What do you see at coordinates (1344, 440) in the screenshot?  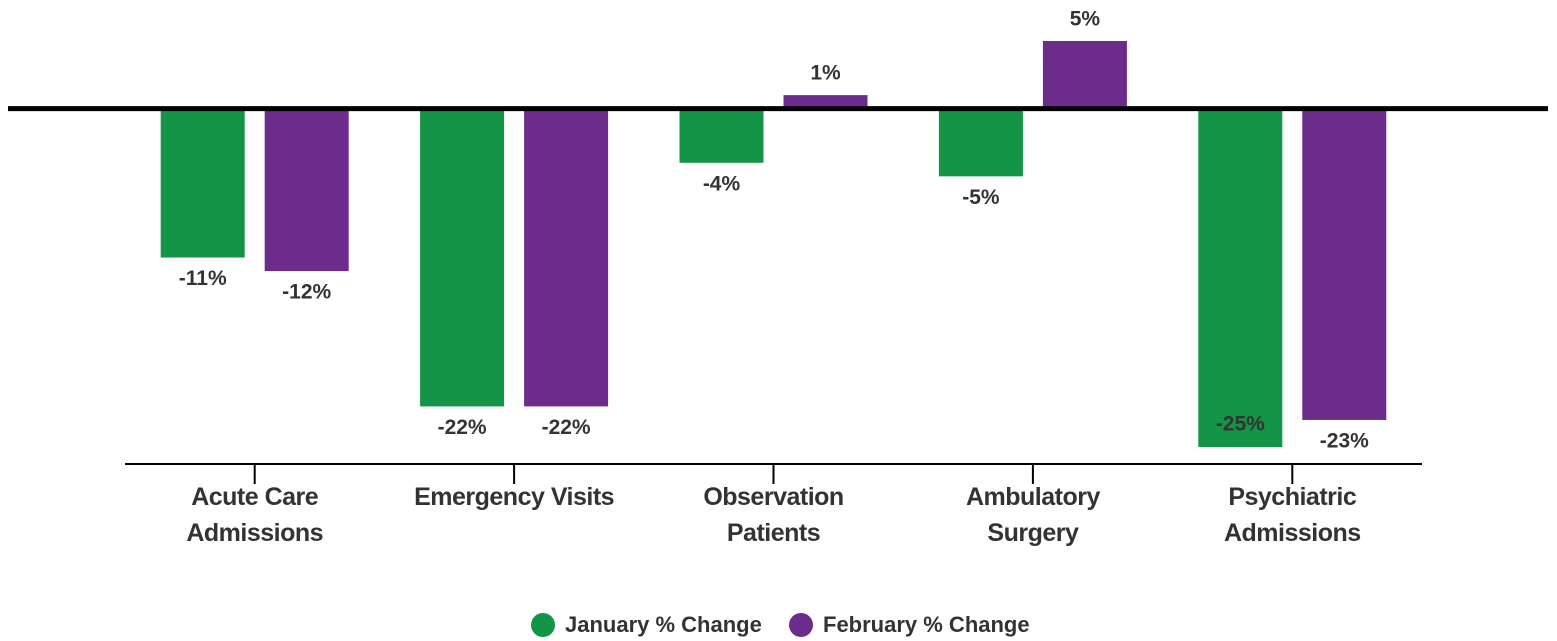 I see `value-label: -23%` at bounding box center [1344, 440].